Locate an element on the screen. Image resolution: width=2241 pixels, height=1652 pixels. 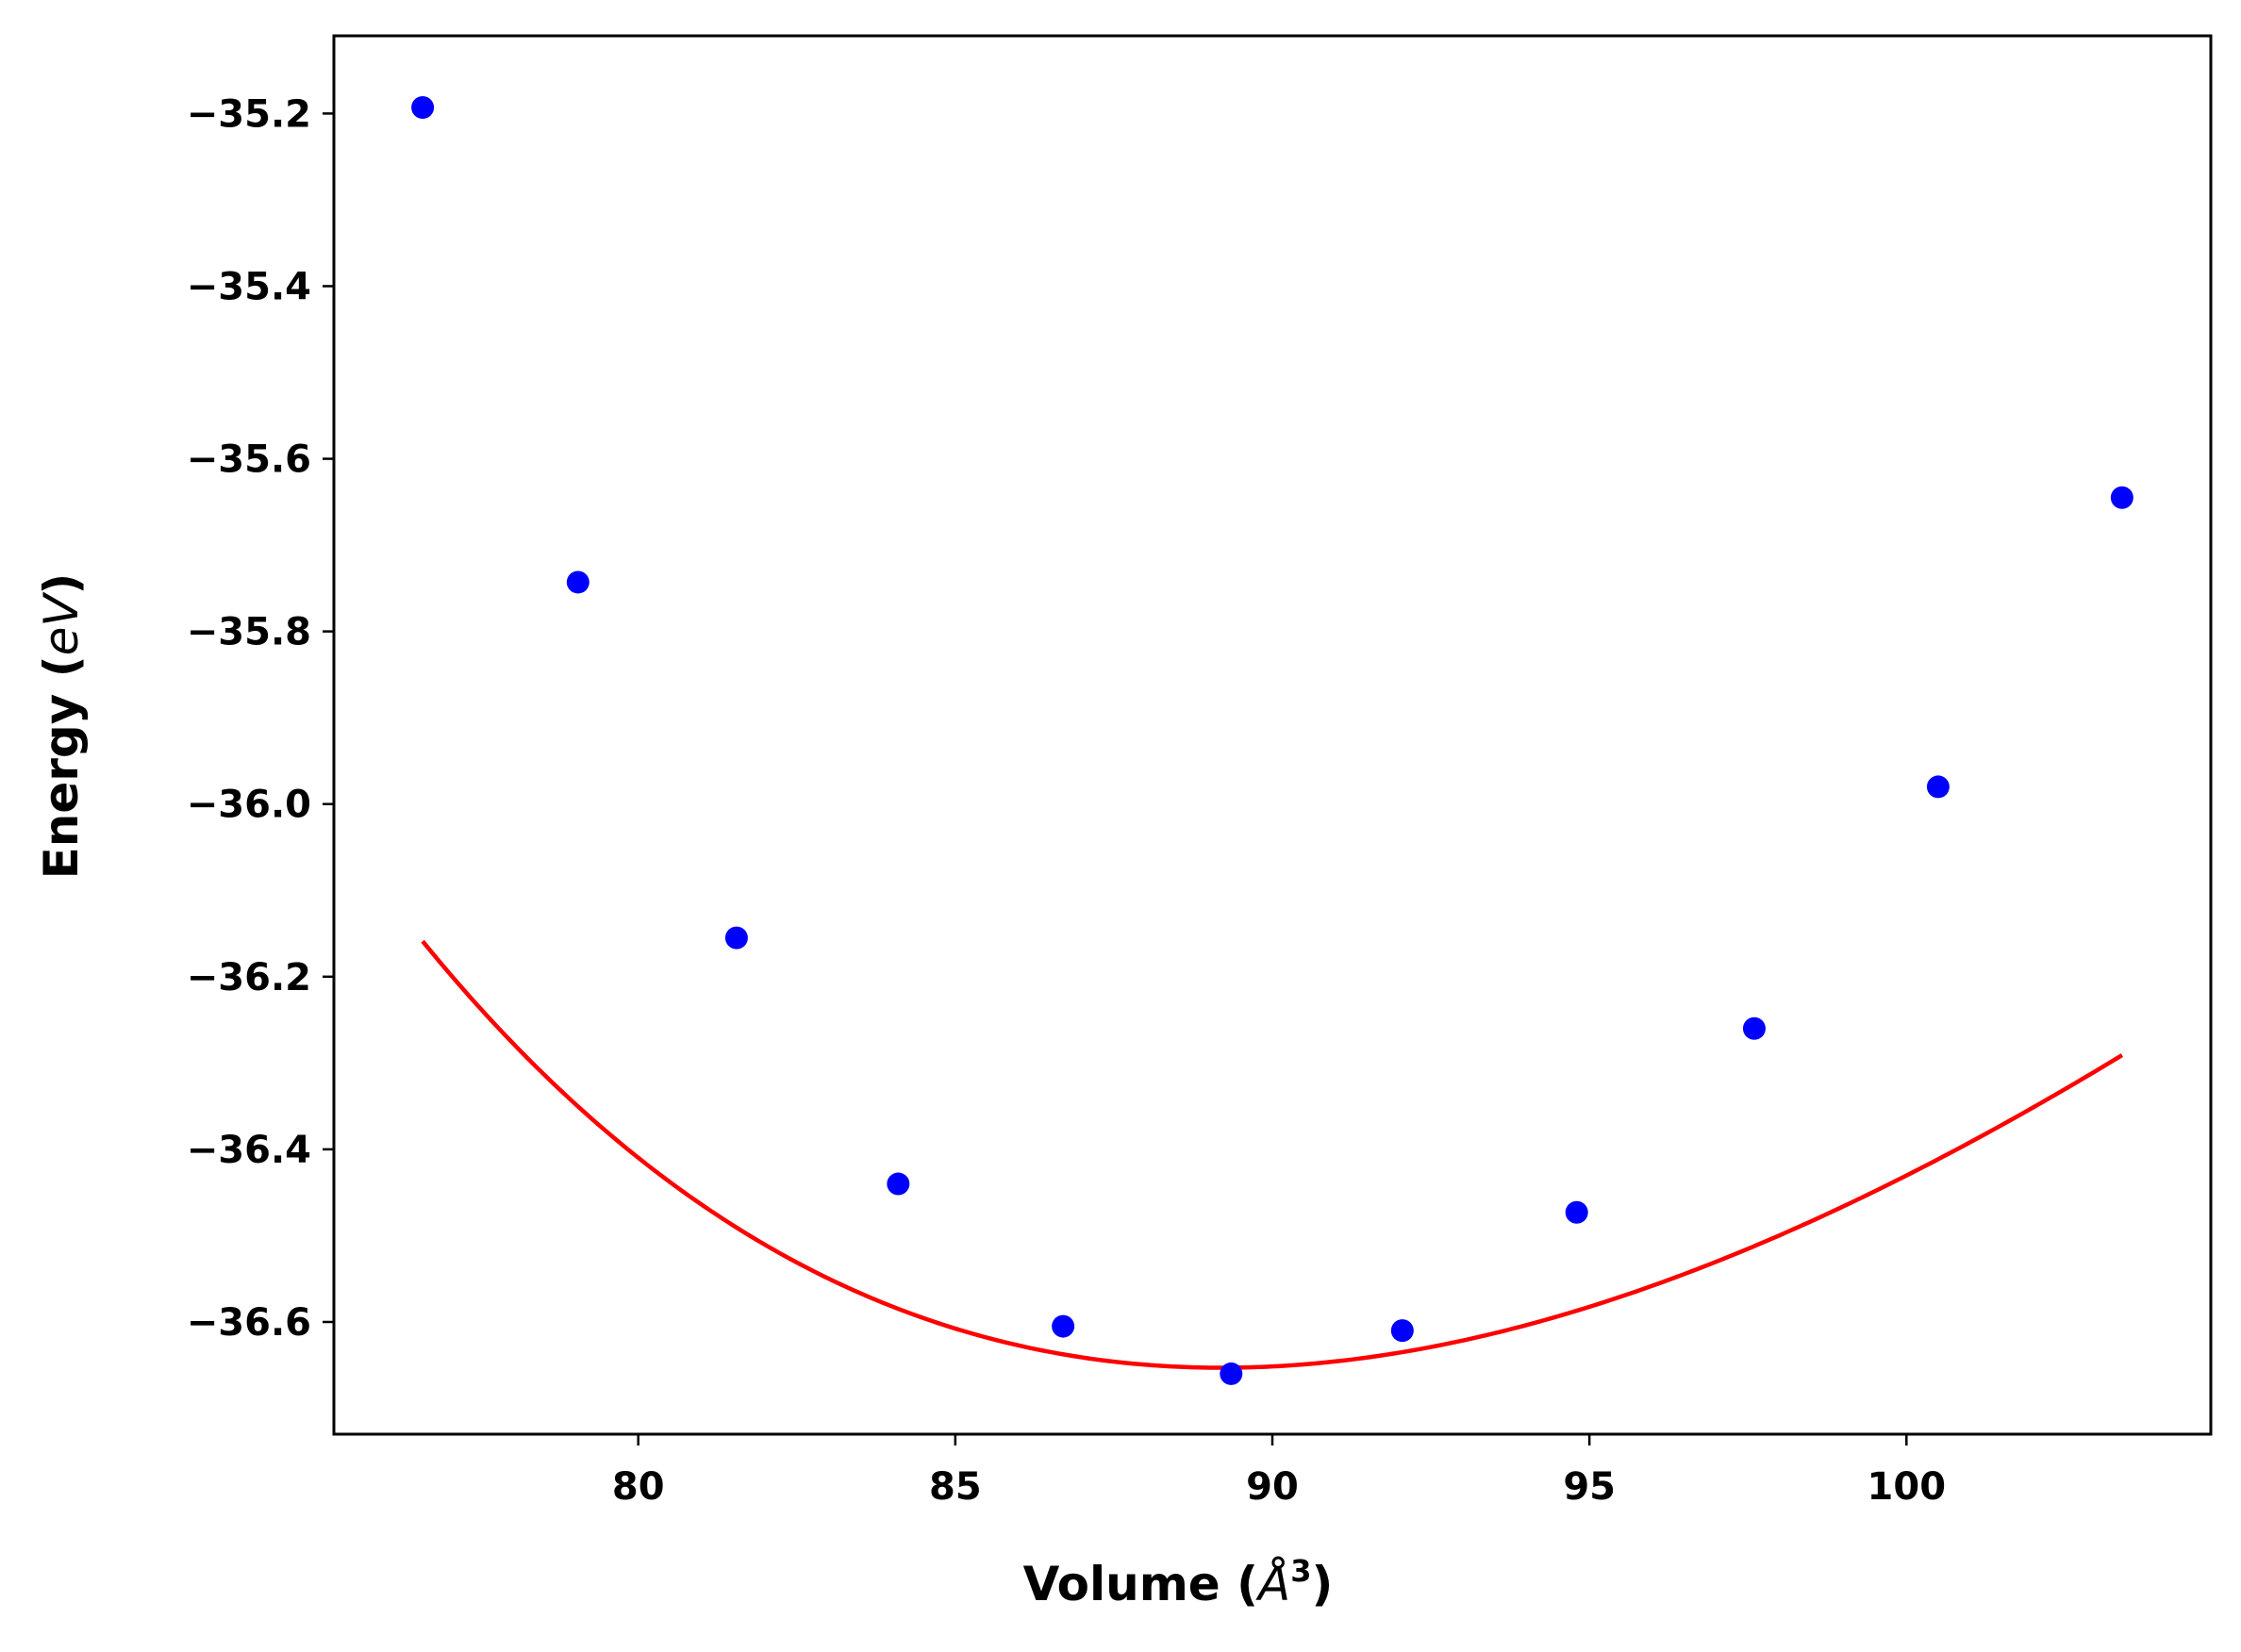
x-tick-label: 95 is located at coordinates (1590, 1487).